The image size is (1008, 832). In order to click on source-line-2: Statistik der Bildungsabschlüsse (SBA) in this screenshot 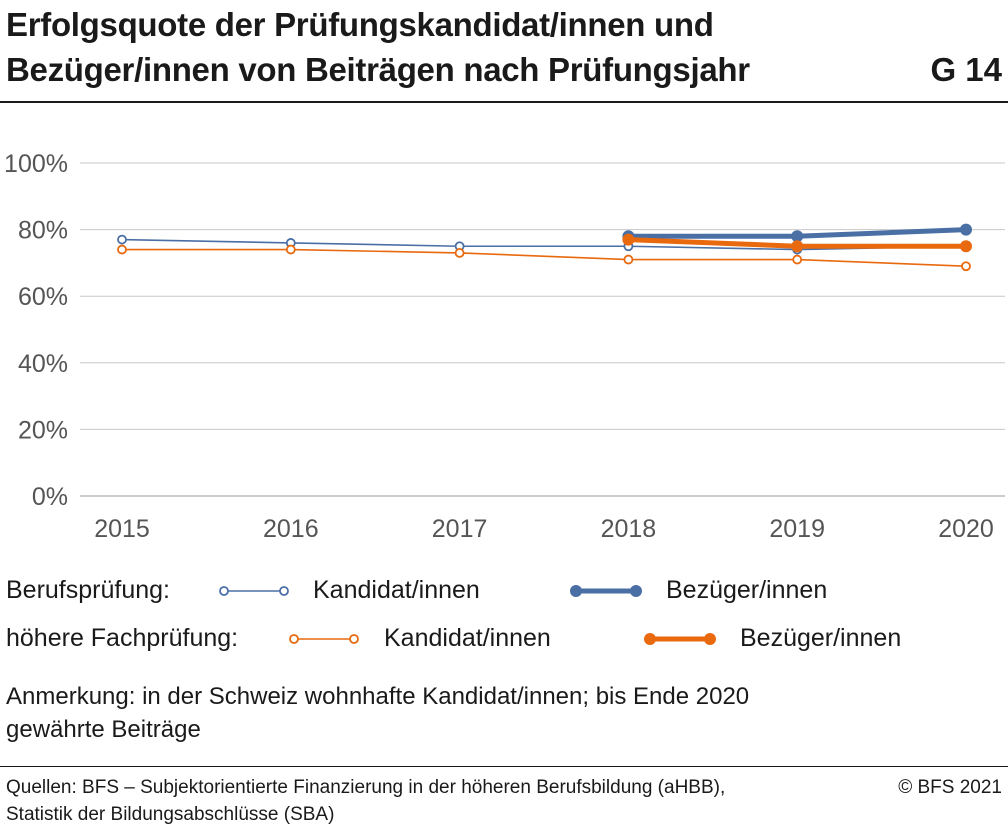, I will do `click(170, 814)`.